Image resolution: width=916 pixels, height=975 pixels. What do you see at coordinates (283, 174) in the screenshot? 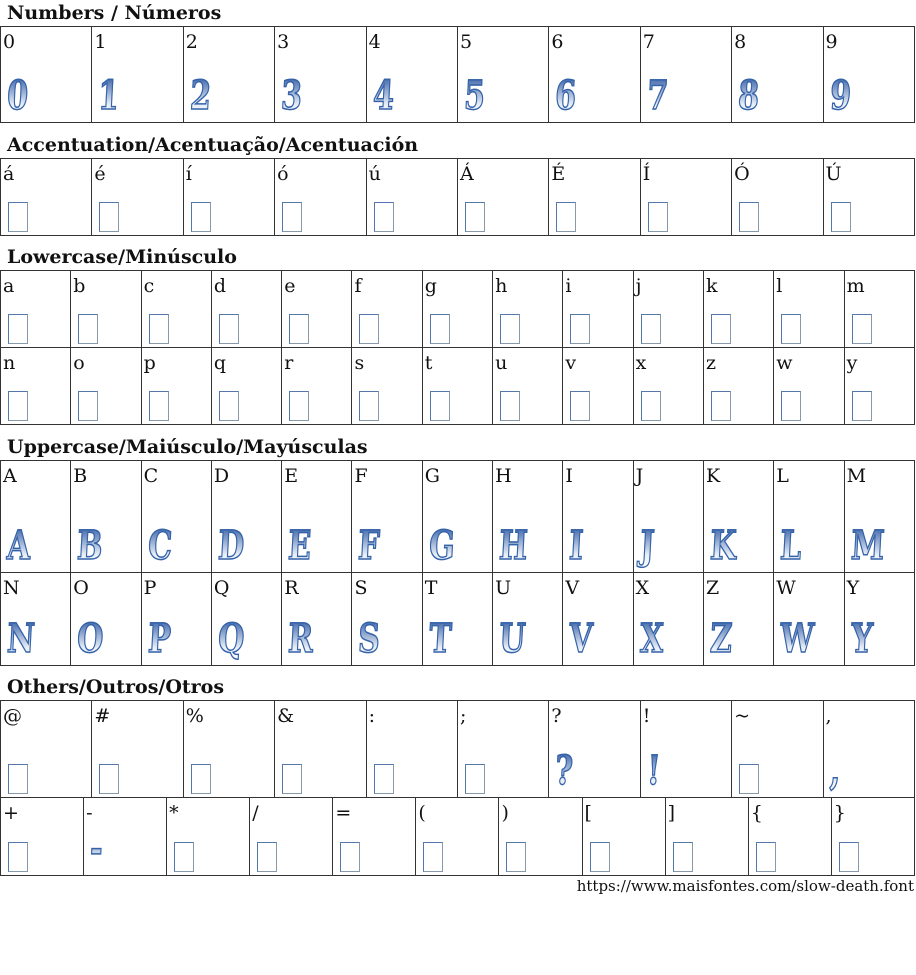
I see `char-label: ó` at bounding box center [283, 174].